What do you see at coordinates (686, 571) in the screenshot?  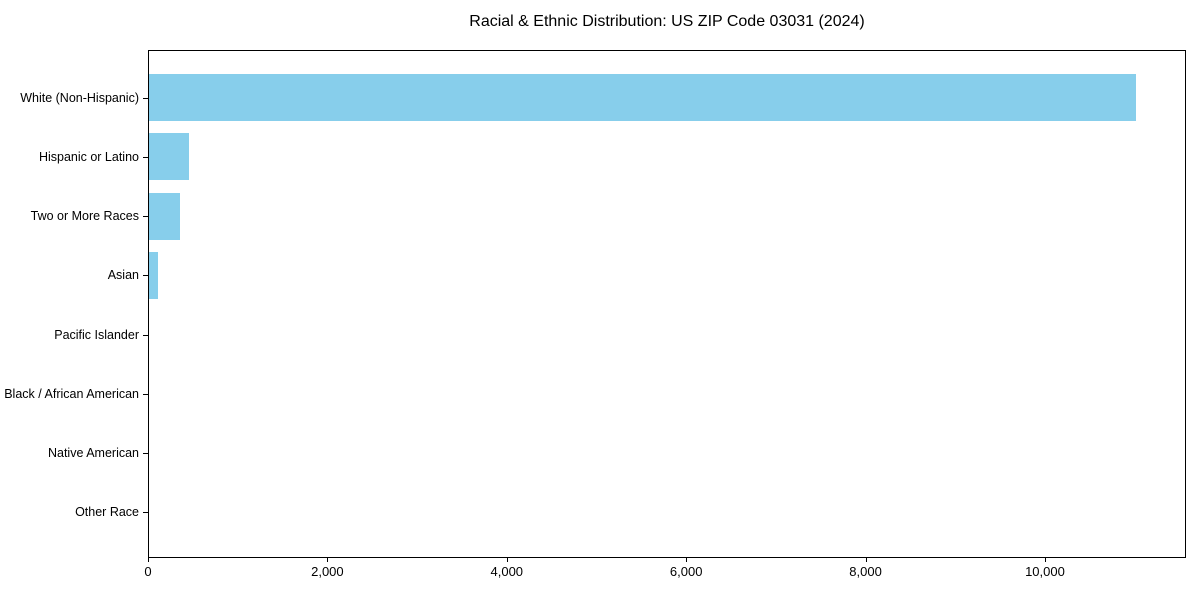 I see `x-tick-label-6-000: 6,000` at bounding box center [686, 571].